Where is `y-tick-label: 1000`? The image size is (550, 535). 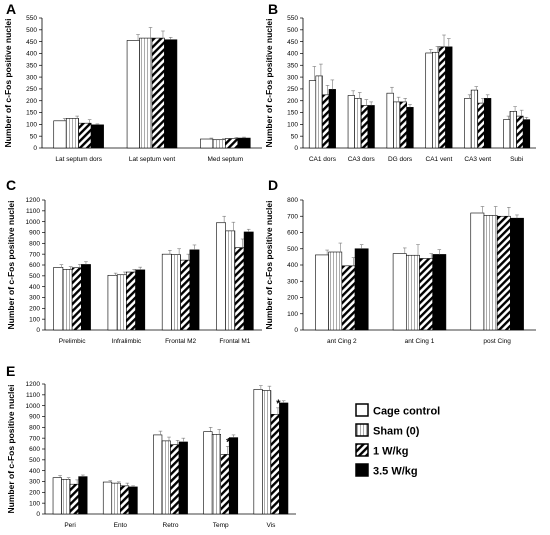 y-tick-label: 1000 is located at coordinates (33, 406).